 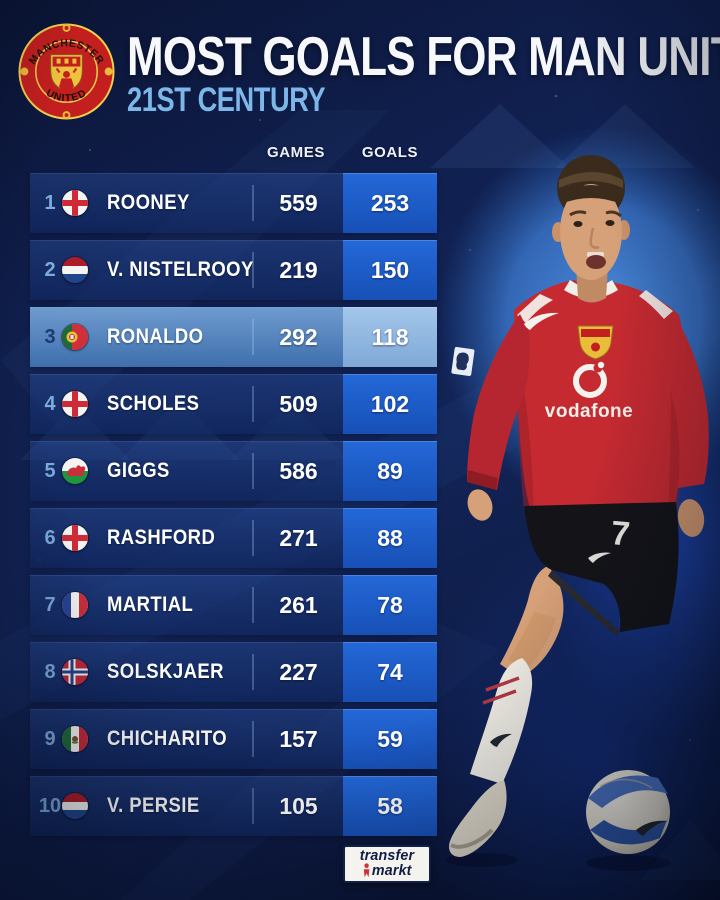 I want to click on goals-value: 102, so click(x=390, y=404).